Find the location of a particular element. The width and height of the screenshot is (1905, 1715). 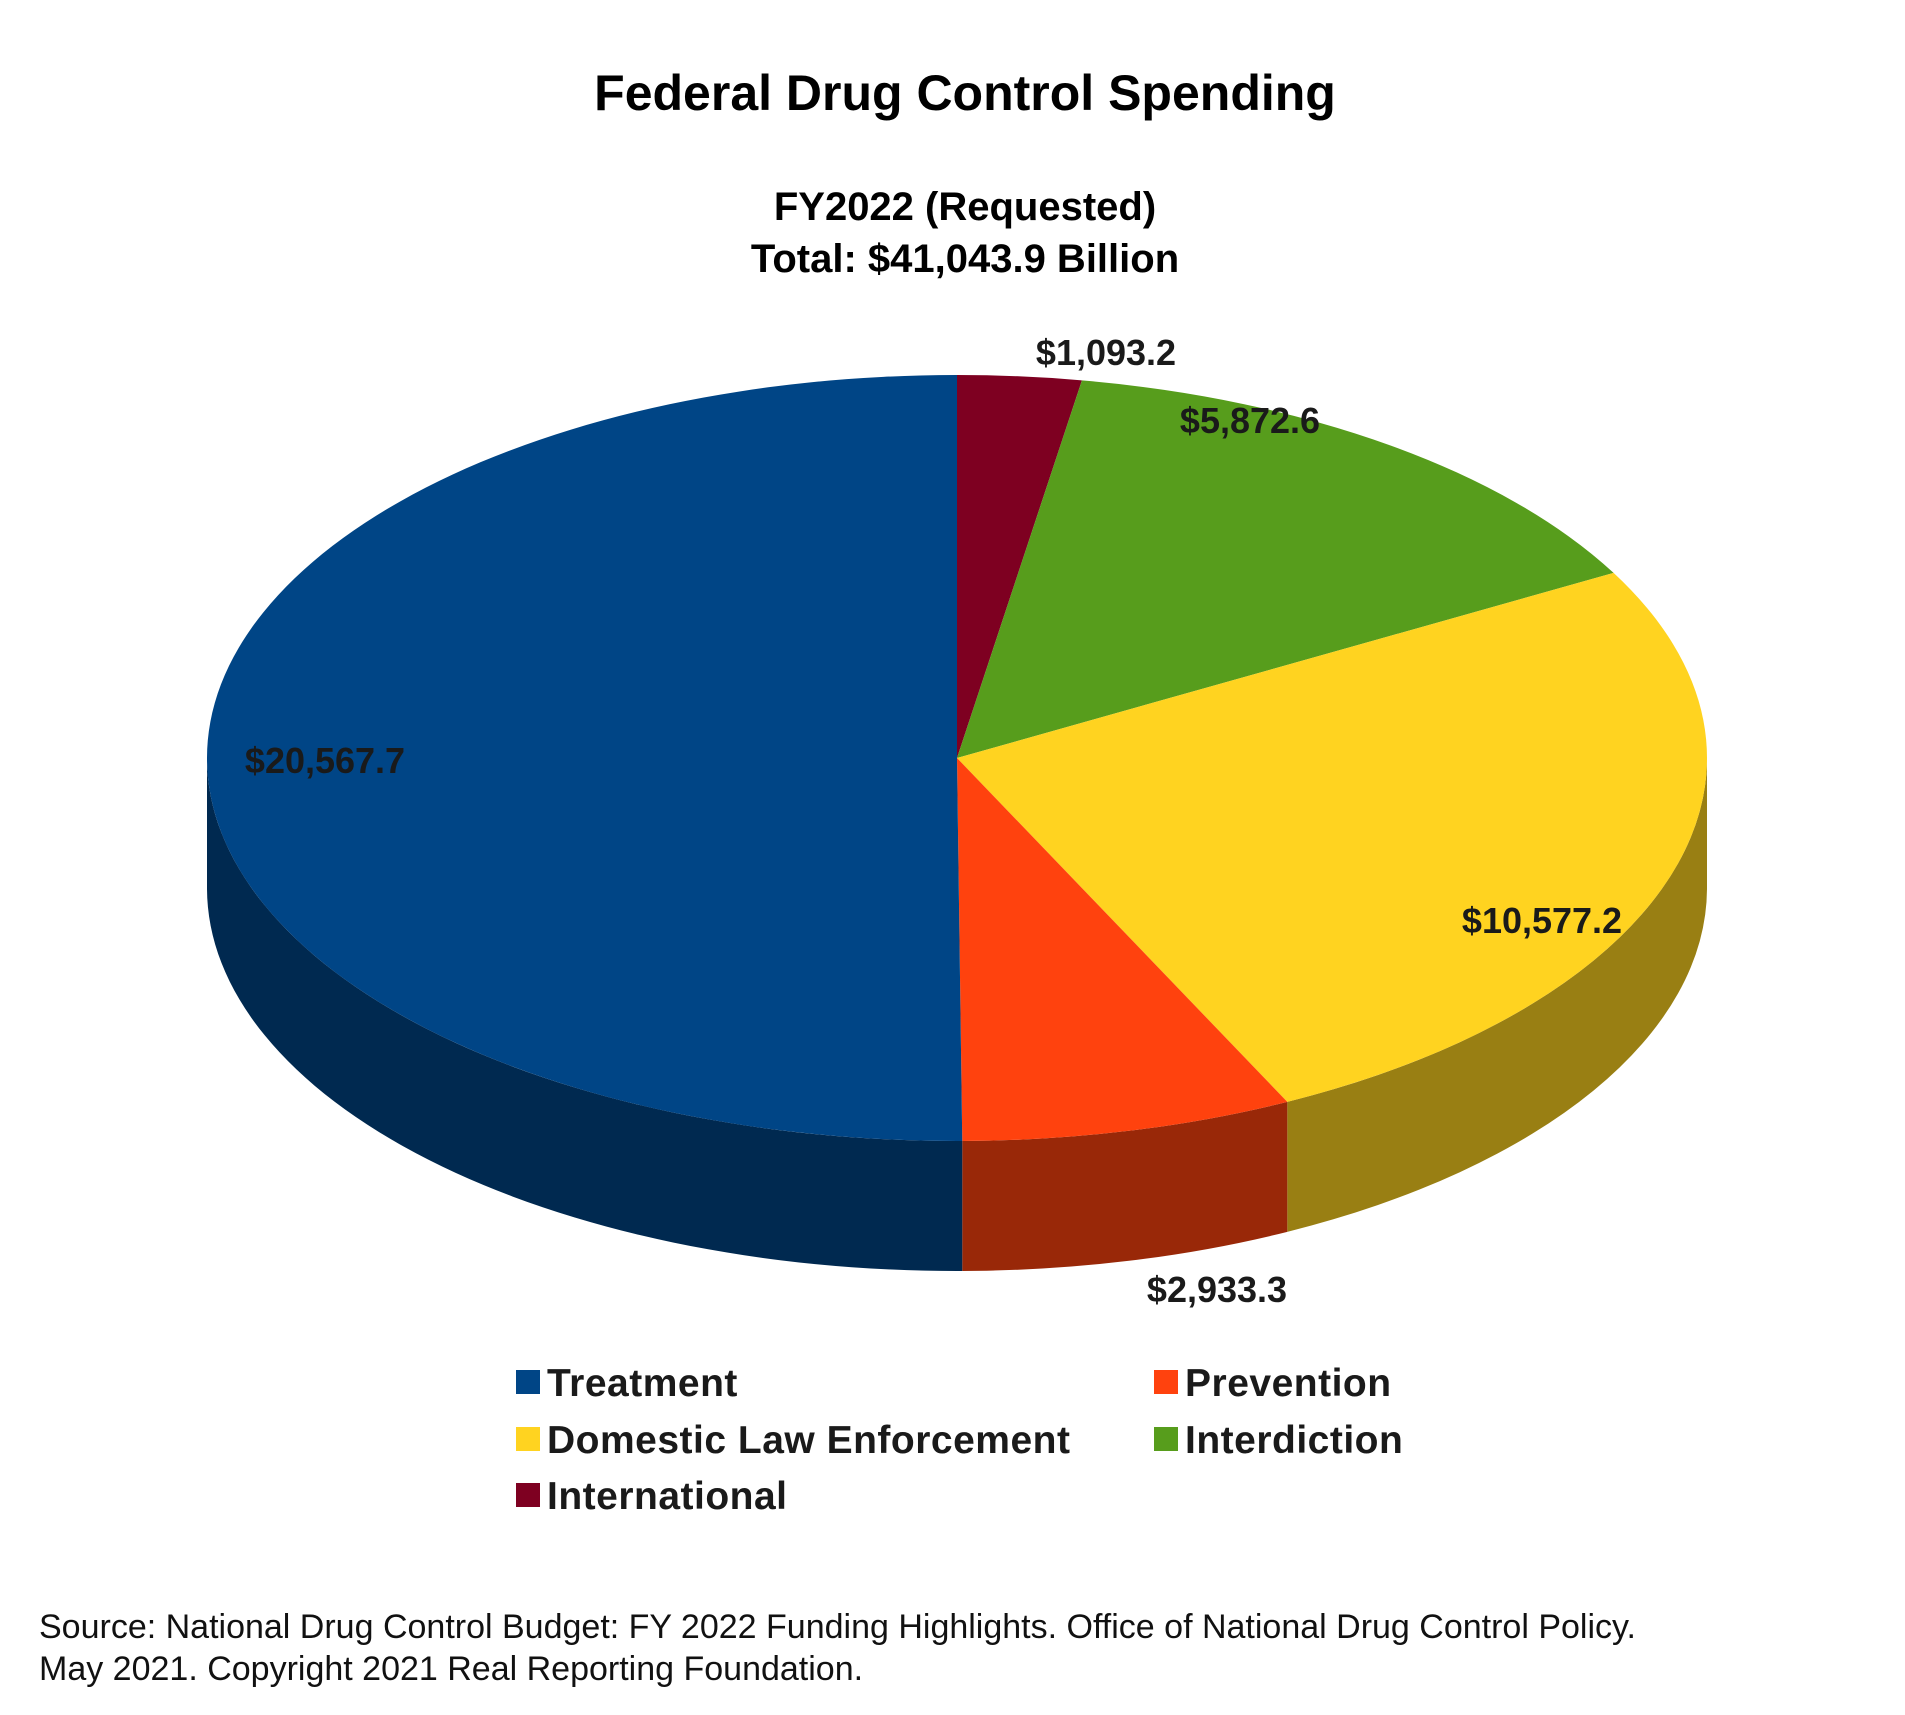

legend-label: Interdiction is located at coordinates (1294, 1440).